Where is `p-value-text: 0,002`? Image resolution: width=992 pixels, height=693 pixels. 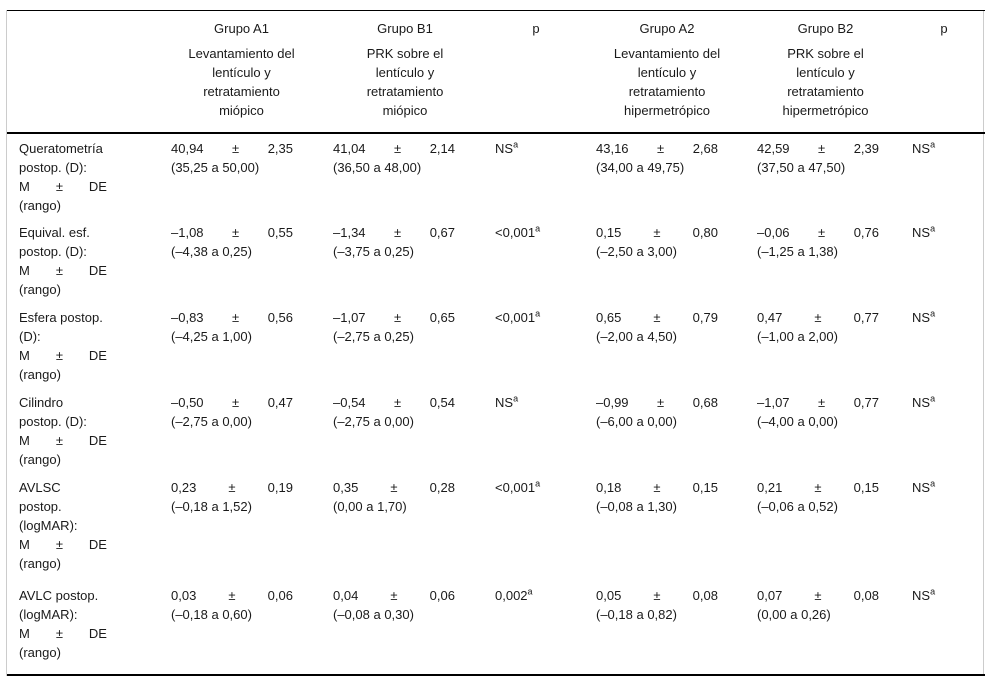
p-value-text: 0,002 is located at coordinates (511, 595).